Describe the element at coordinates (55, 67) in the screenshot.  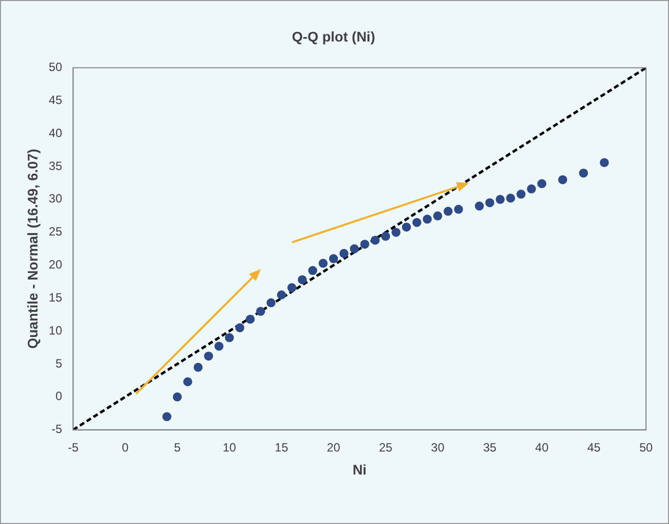
I see `y-tick-label: 50` at that location.